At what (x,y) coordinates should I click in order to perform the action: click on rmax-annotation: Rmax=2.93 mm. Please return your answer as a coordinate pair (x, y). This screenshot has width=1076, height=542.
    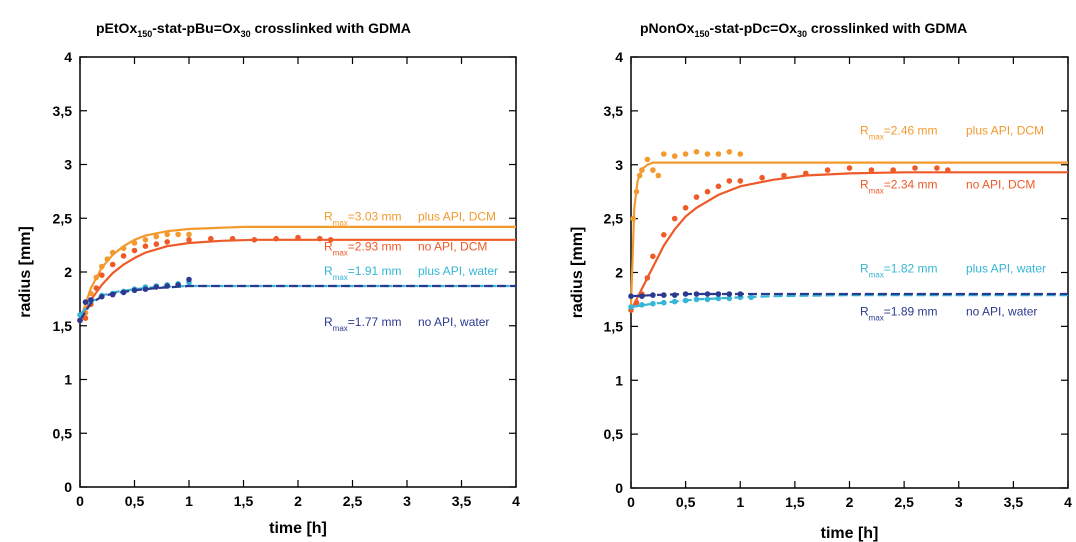
    Looking at the image, I should click on (363, 249).